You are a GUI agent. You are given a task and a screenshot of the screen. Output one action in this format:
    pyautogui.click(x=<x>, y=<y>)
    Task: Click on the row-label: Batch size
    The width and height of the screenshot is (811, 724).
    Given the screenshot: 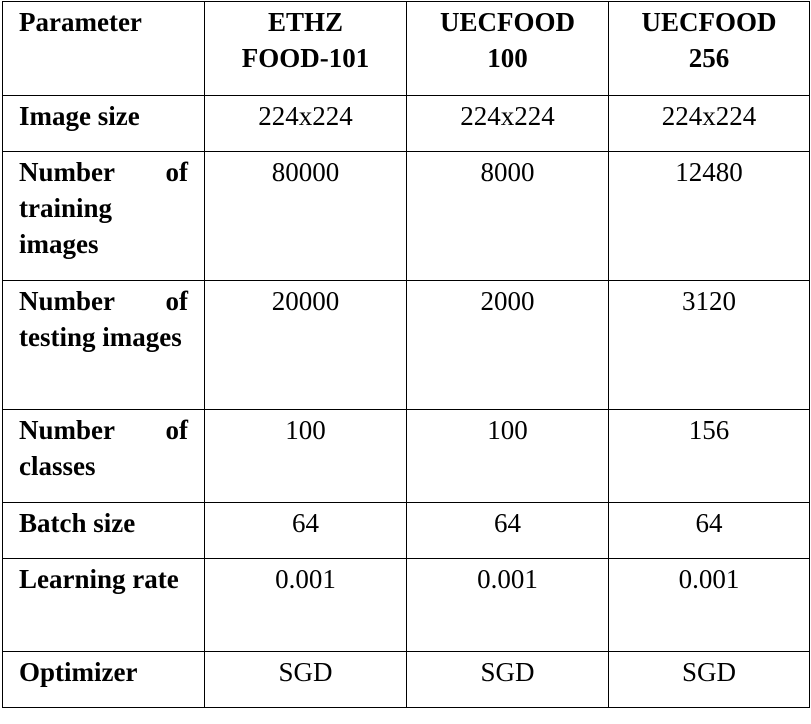 What is the action you would take?
    pyautogui.click(x=103, y=530)
    